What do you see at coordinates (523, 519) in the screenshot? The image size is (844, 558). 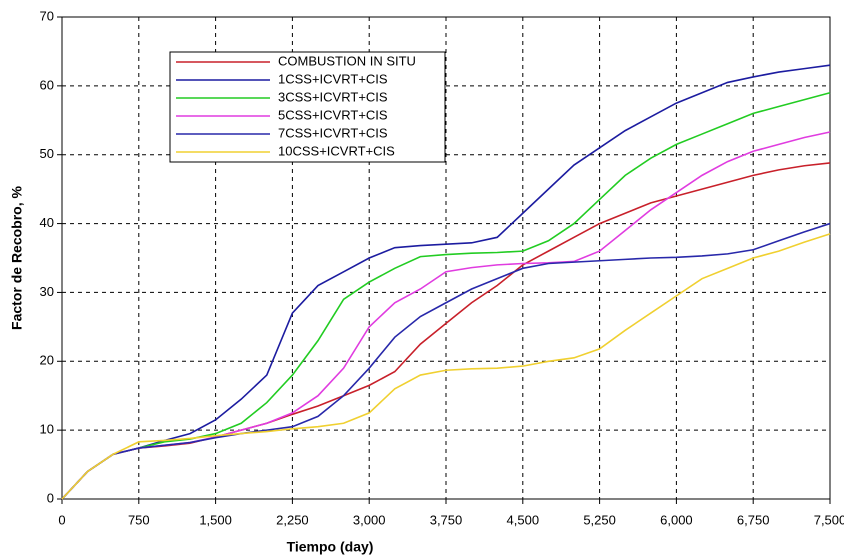 I see `x-tick-label: 4,500` at bounding box center [523, 519].